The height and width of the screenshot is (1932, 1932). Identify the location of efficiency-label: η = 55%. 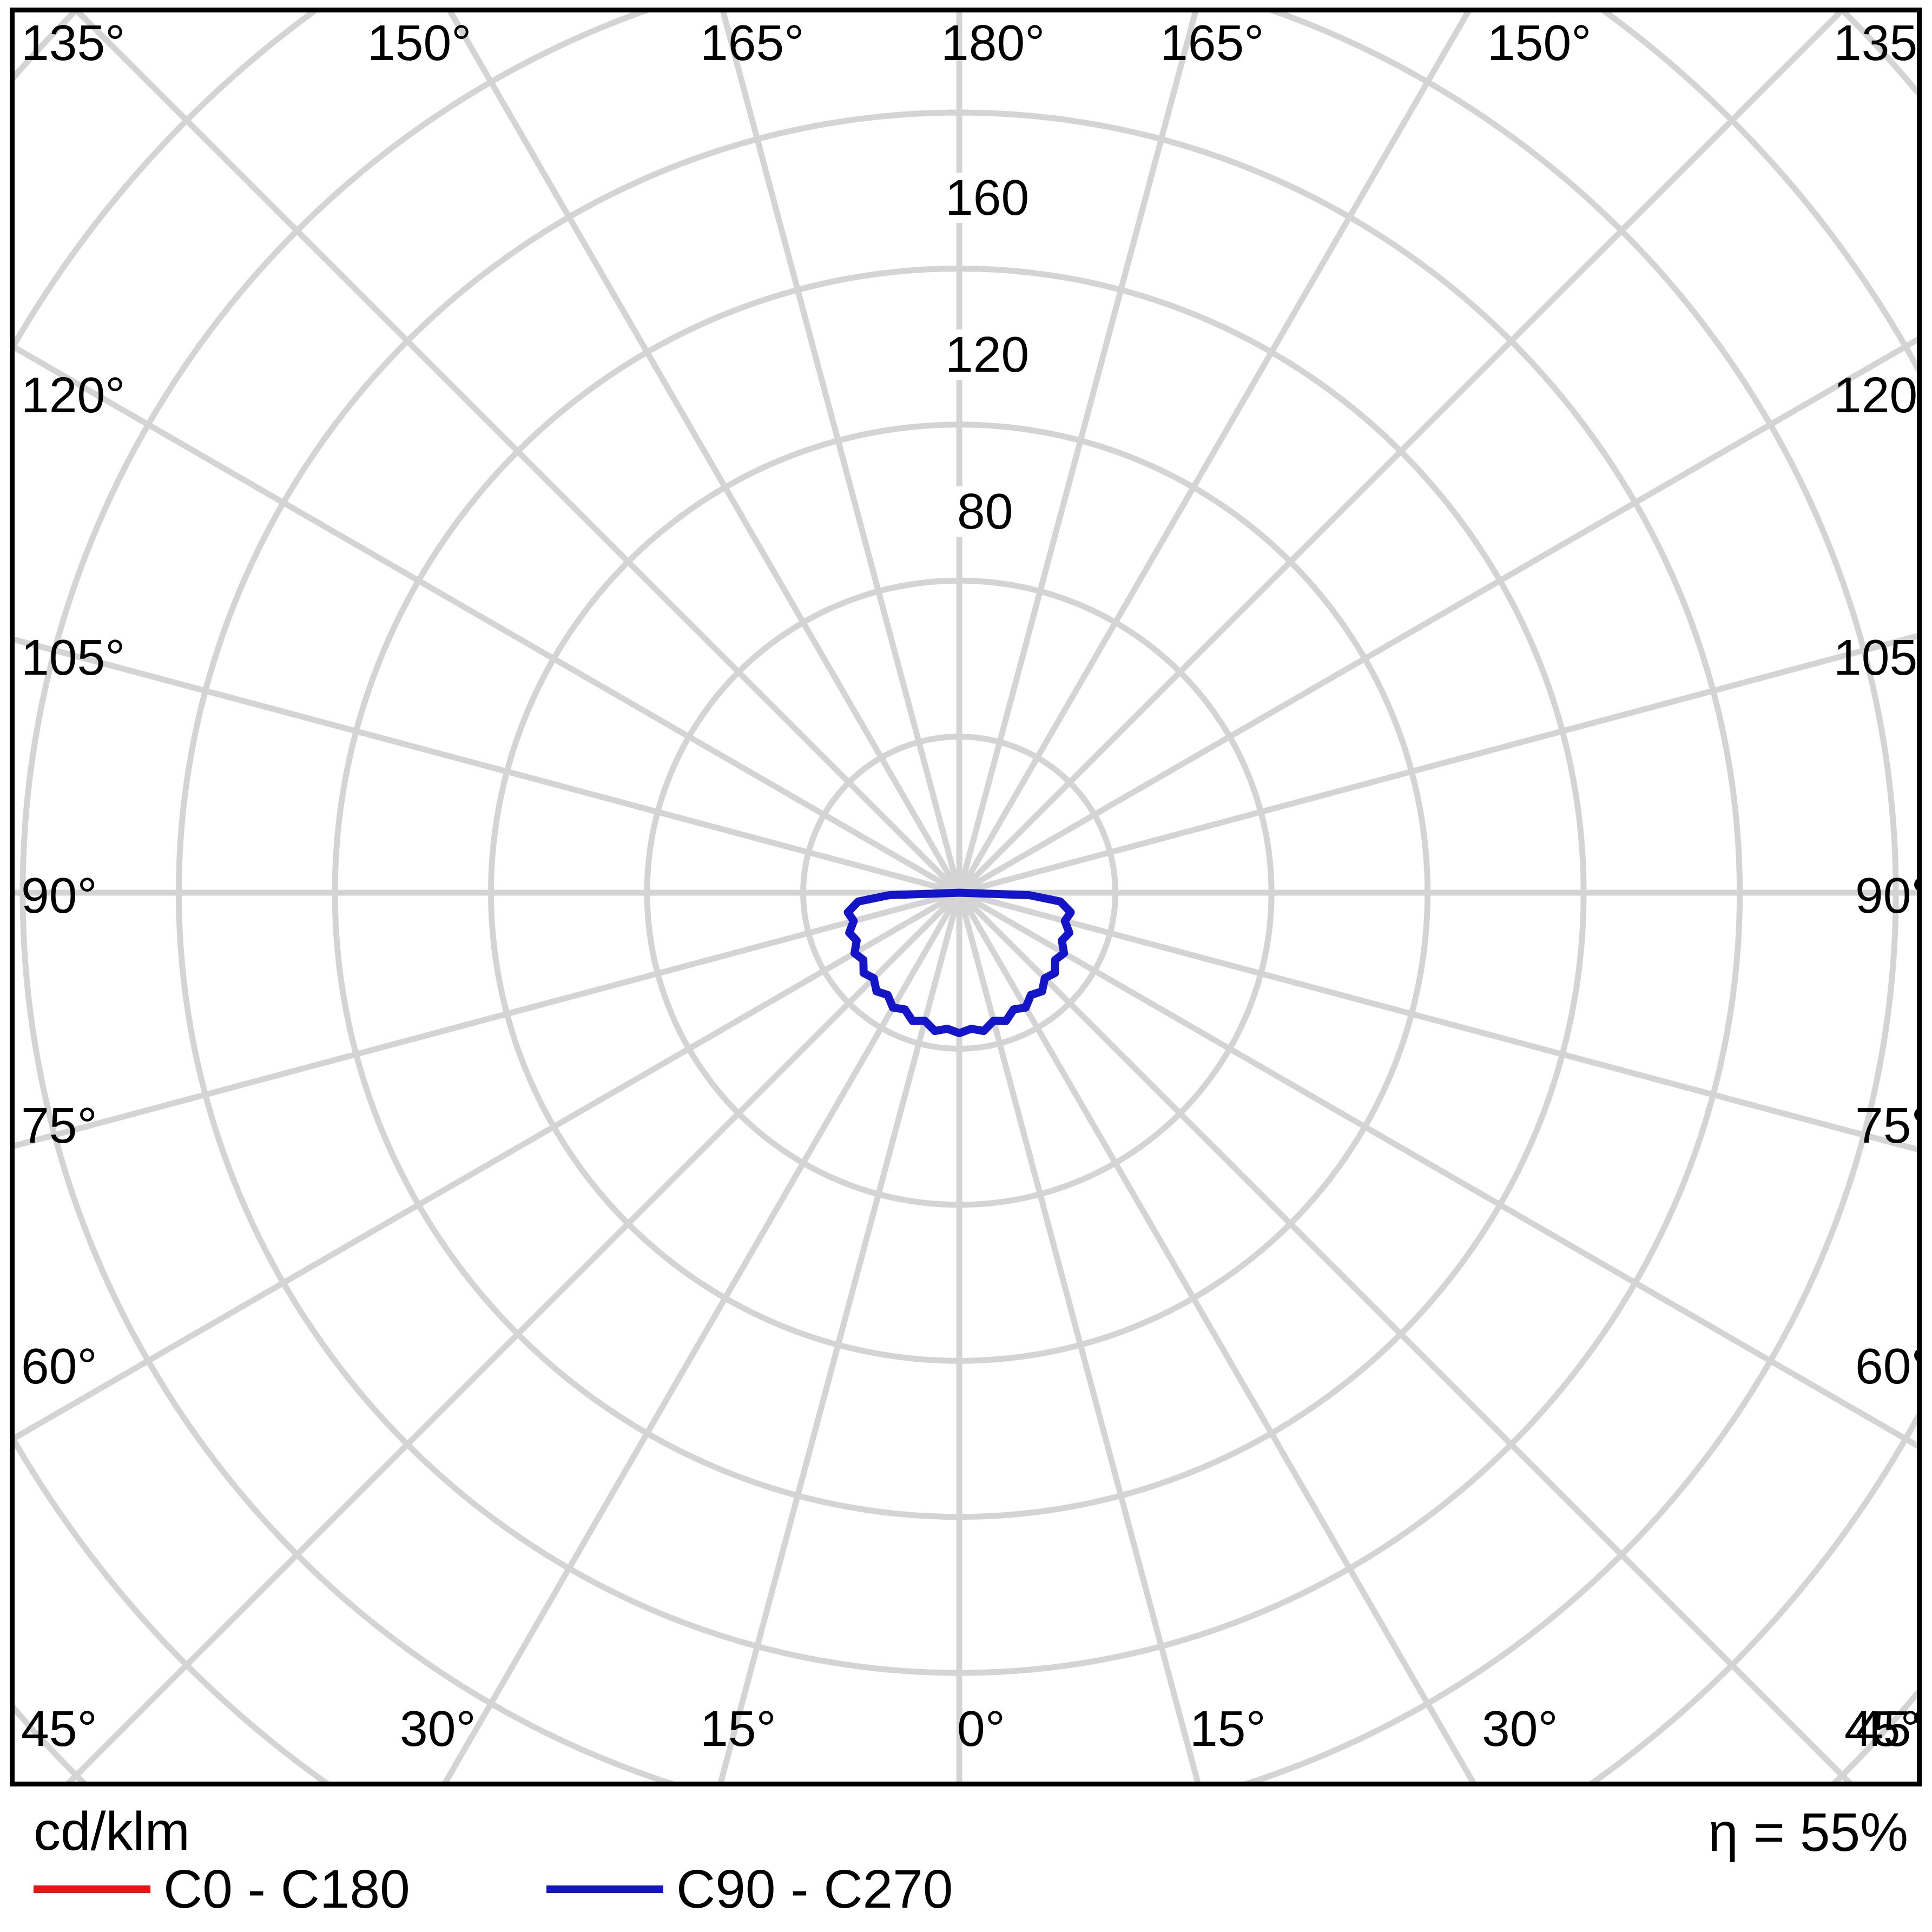
(1808, 1832).